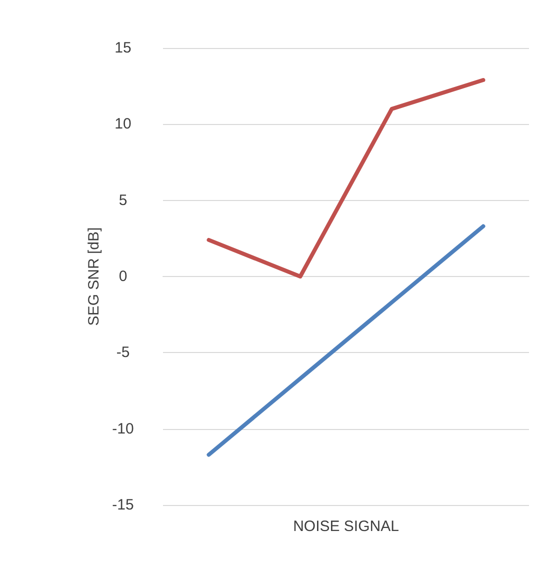 The image size is (559, 576). What do you see at coordinates (346, 526) in the screenshot?
I see `x-axis-title: NOISE SIGNAL` at bounding box center [346, 526].